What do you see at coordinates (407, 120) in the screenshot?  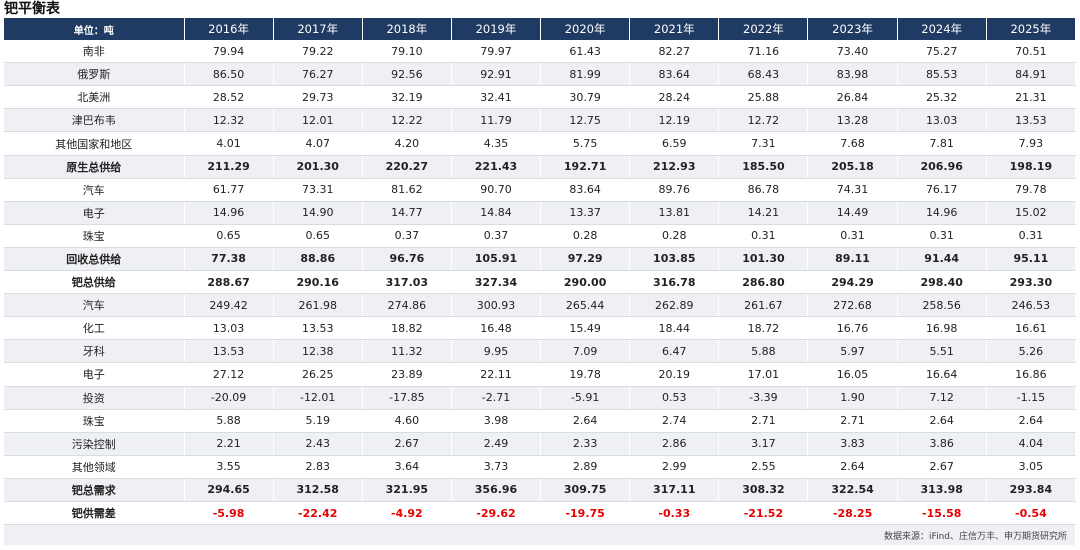 I see `table-cell: 12.22` at bounding box center [407, 120].